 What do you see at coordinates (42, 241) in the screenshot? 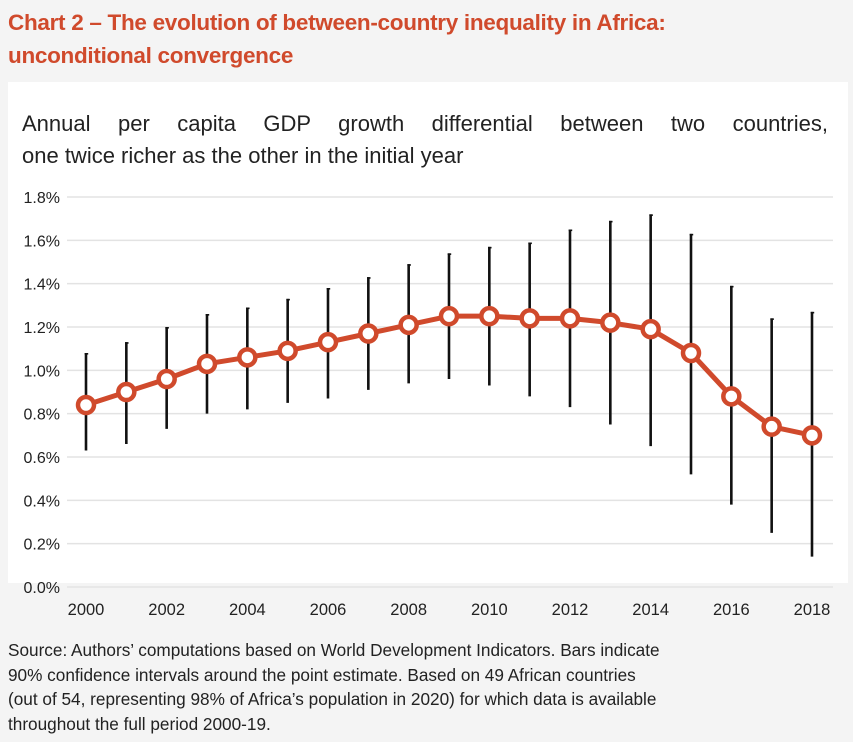
I see `y-tick-label: 1.6%` at bounding box center [42, 241].